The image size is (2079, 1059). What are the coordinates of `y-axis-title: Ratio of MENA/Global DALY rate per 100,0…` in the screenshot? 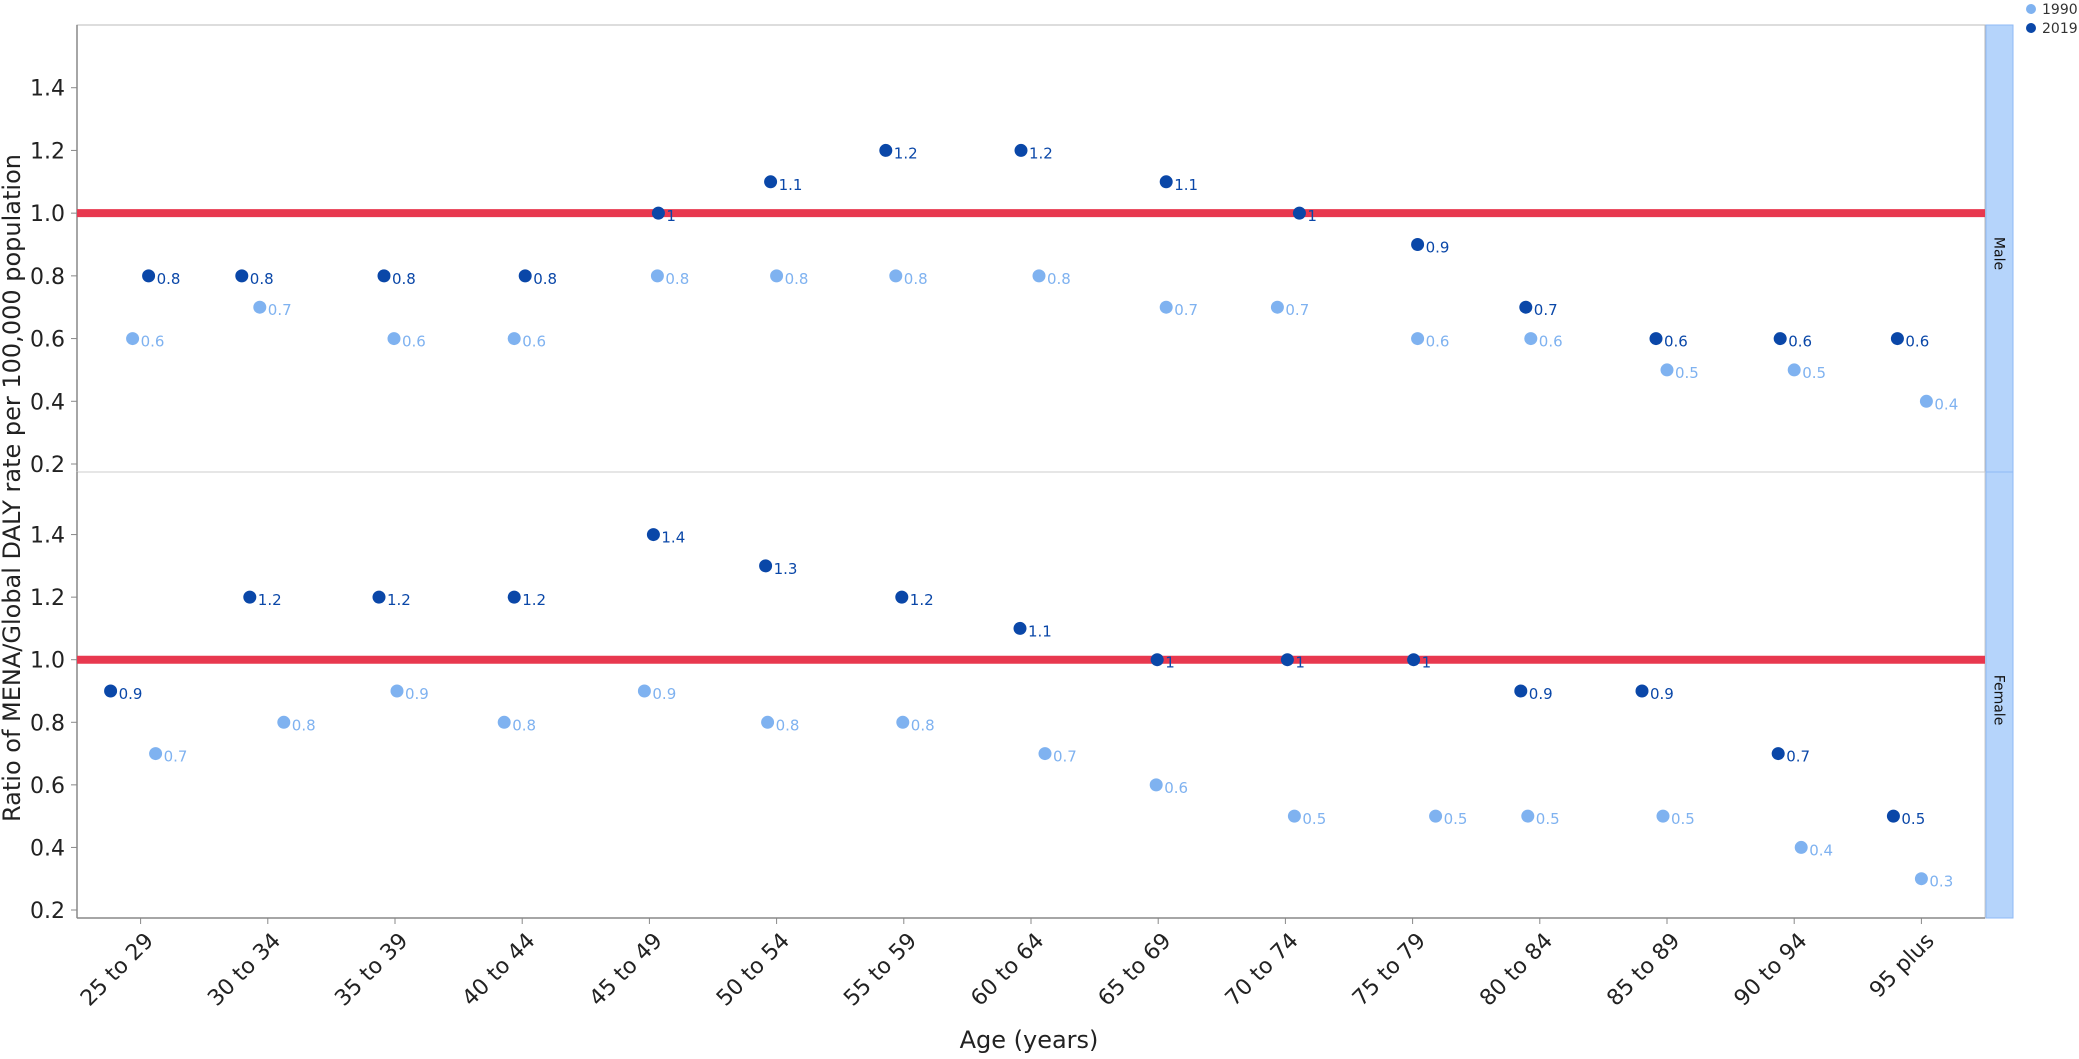 It's located at (13, 488).